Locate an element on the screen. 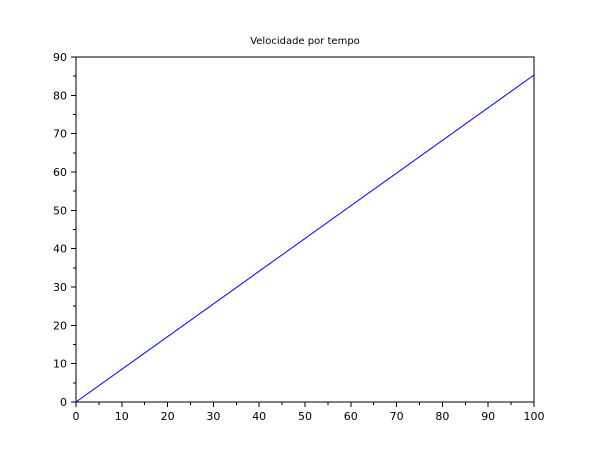 Image resolution: width=610 pixels, height=460 pixels. x-tick-label: 80 is located at coordinates (442, 416).